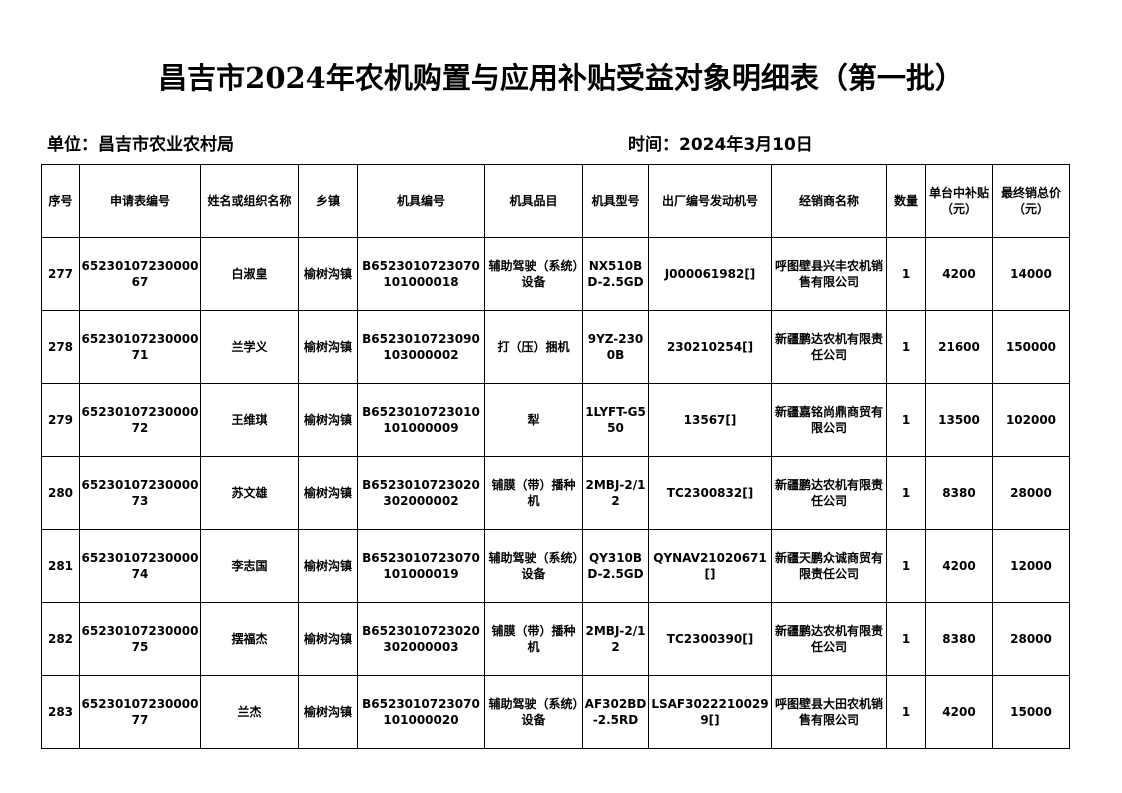 The width and height of the screenshot is (1122, 793). I want to click on table-cell: 犁, so click(533, 420).